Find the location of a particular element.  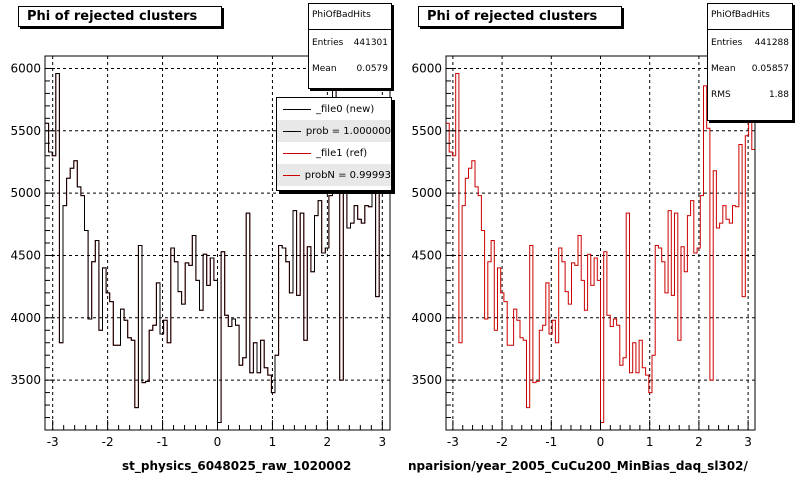

left-ytick-label: 5000 is located at coordinates (25, 193).